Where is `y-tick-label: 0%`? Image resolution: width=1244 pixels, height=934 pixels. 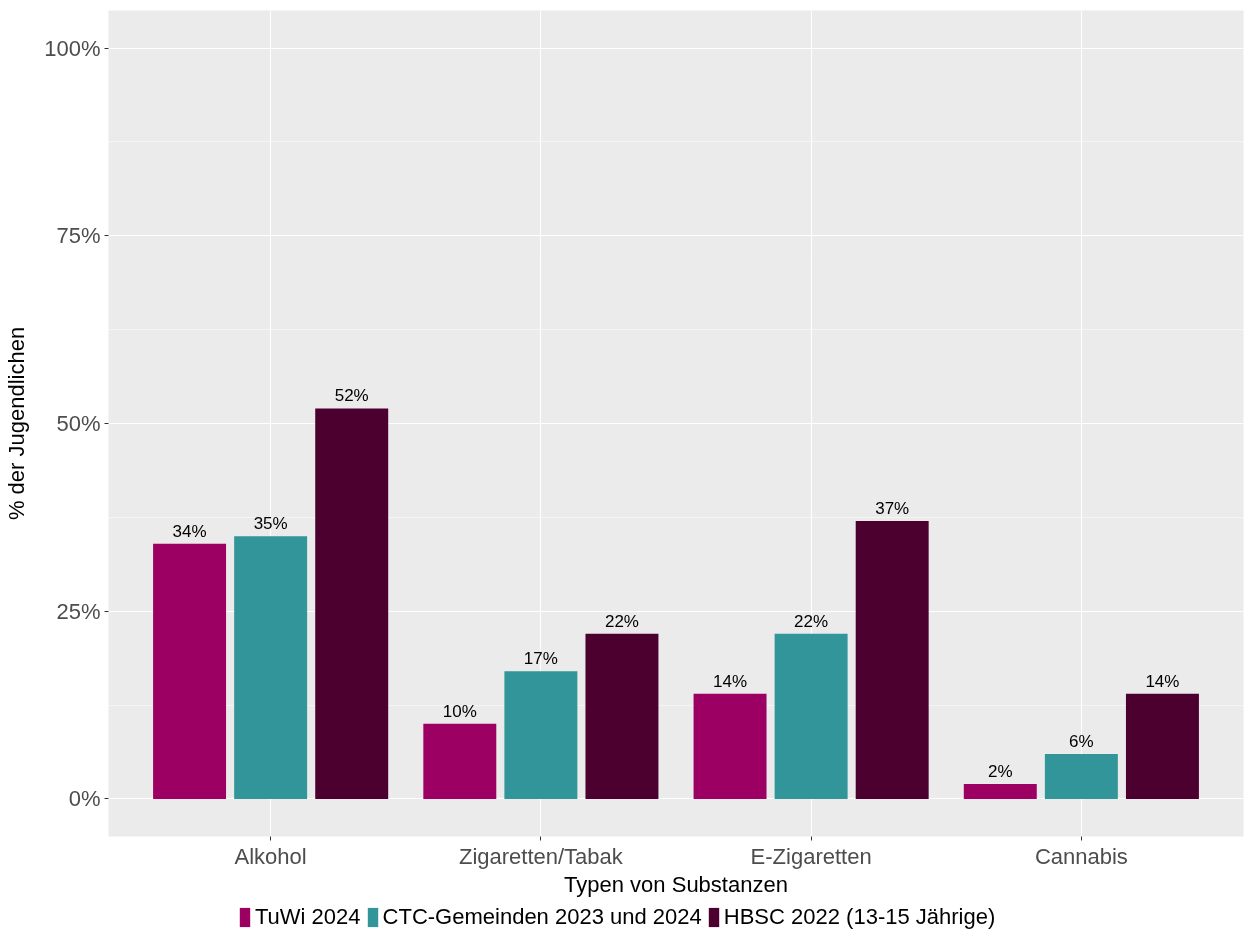
y-tick-label: 0% is located at coordinates (84, 799).